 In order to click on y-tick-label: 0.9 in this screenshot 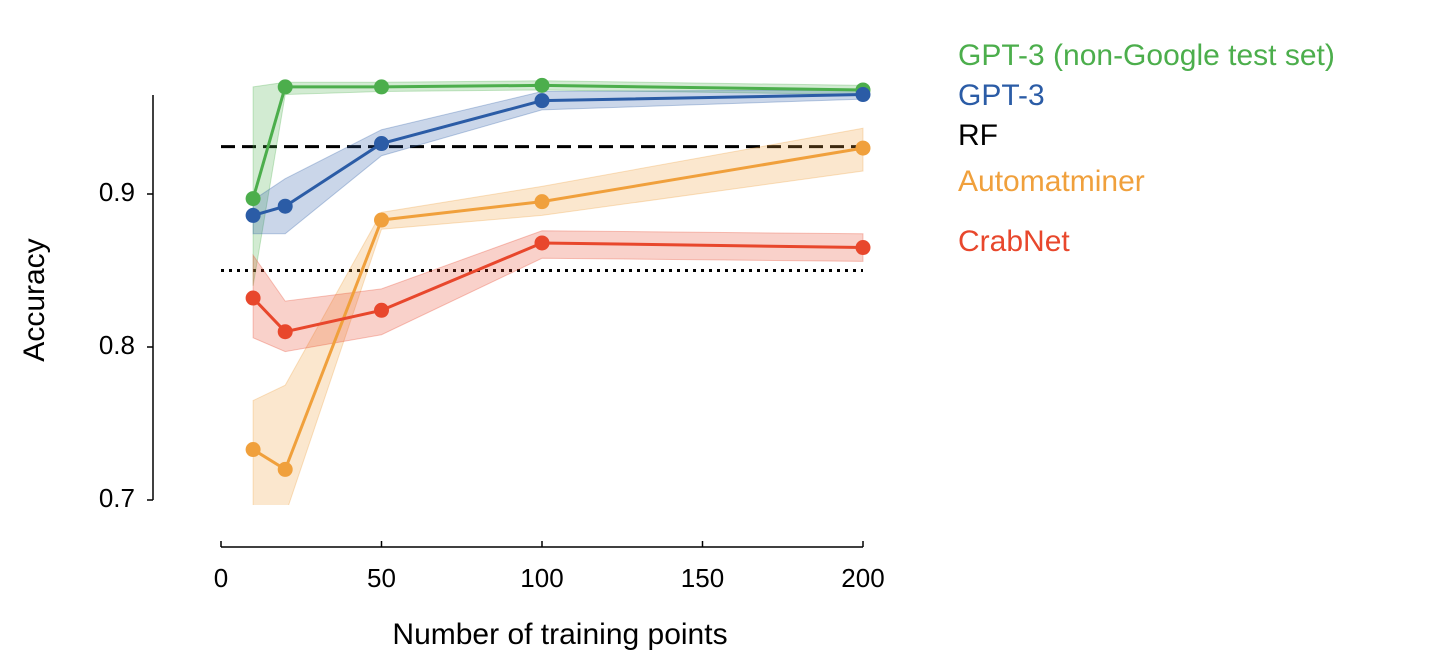, I will do `click(117, 192)`.